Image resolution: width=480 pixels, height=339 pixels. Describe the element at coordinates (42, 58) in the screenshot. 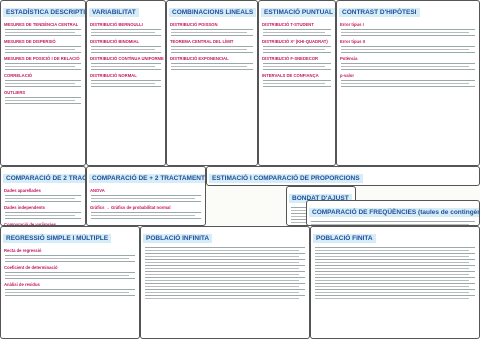

I see `subheading: MESURES DE POSICIÓ I DE RELACIÓ` at that location.